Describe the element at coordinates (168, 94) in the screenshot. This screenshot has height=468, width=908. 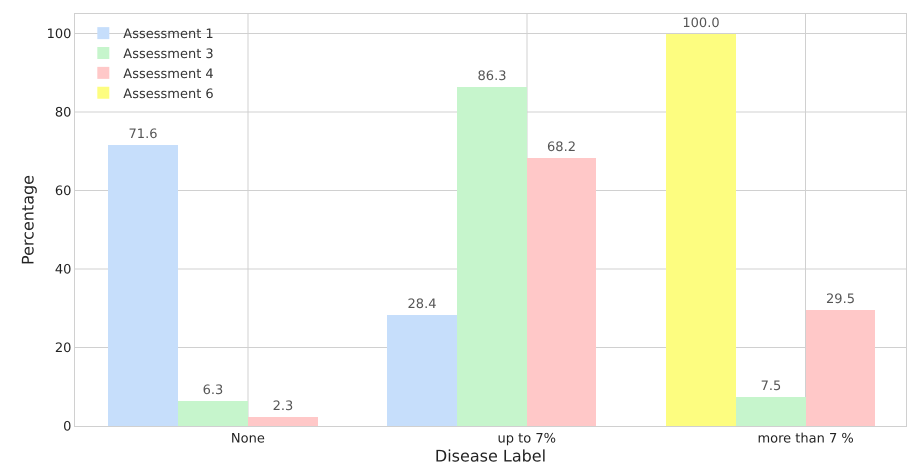
I see `legend-label: Assessment 6` at that location.